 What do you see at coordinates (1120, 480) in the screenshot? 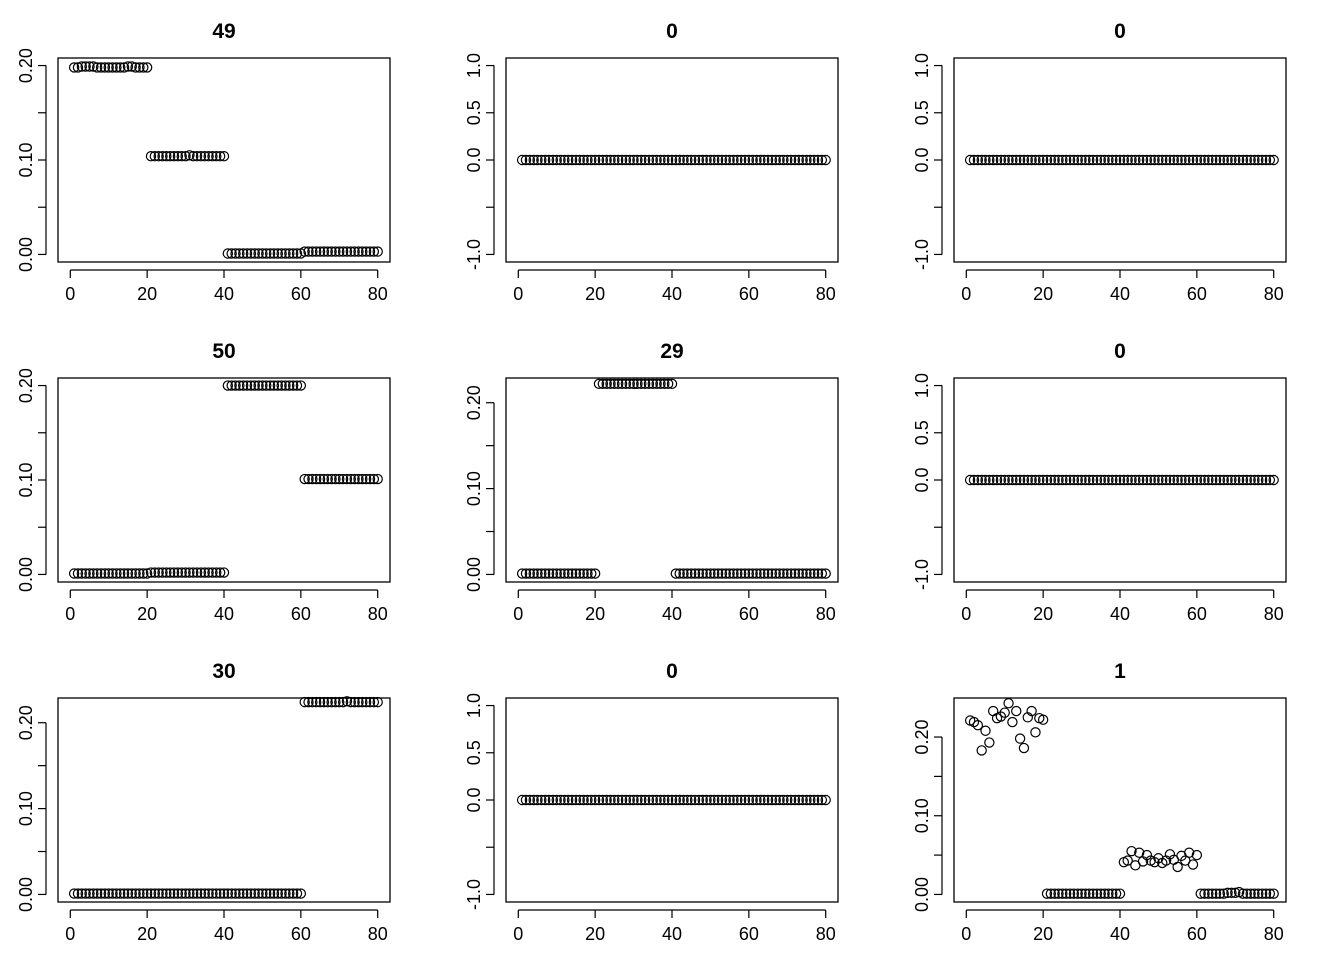
I see `panel-6: 0 0 20 40 60 80 -1.0 0.0 0.5 1.0` at bounding box center [1120, 480].